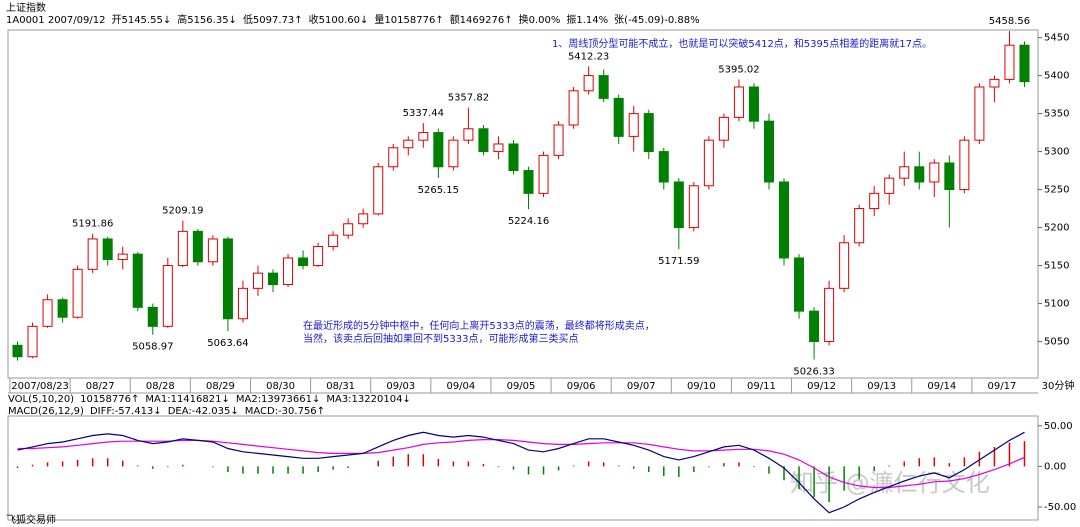 The height and width of the screenshot is (527, 1080). Describe the element at coordinates (109, 399) in the screenshot. I see `vol-item: 10158776↑` at that location.